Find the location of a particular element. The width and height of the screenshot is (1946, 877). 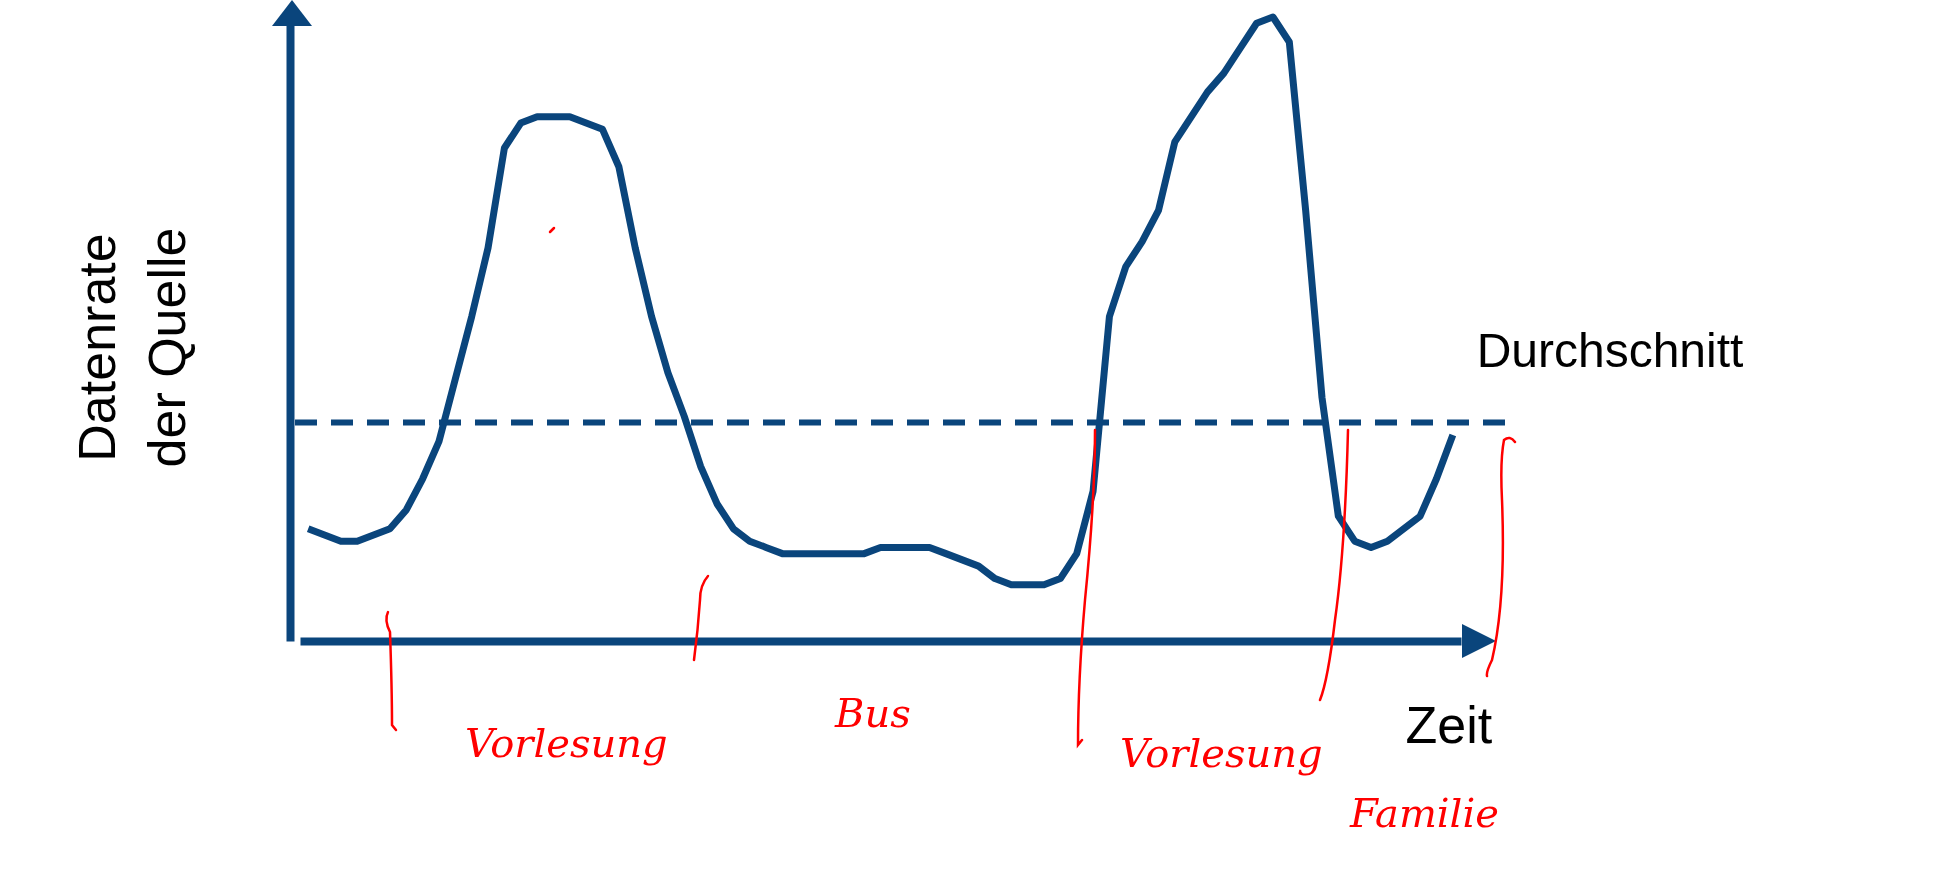

y-axis-title: Datenrate der Quelle is located at coordinates (131, 347).